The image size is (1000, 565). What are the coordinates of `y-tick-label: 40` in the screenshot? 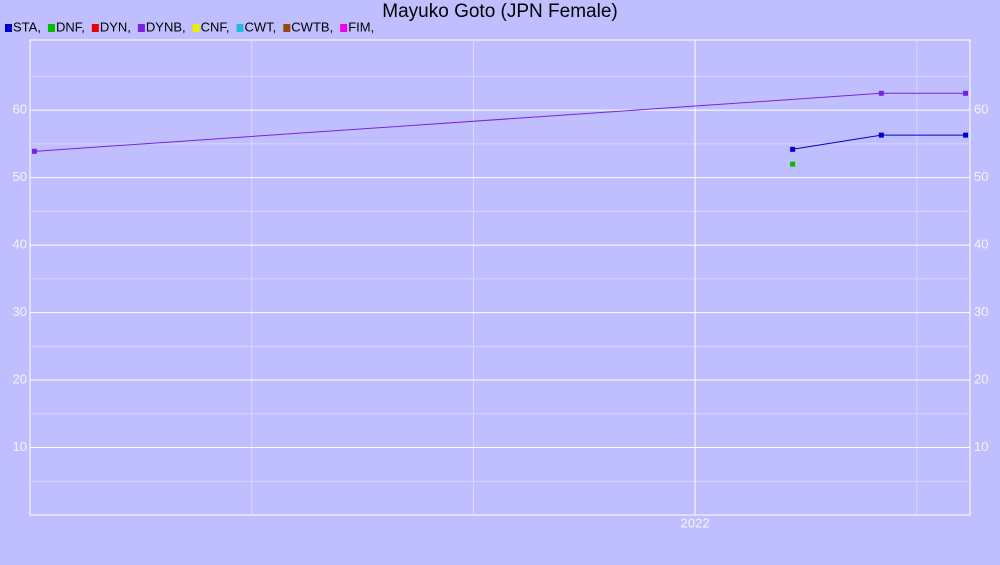 It's located at (20, 244).